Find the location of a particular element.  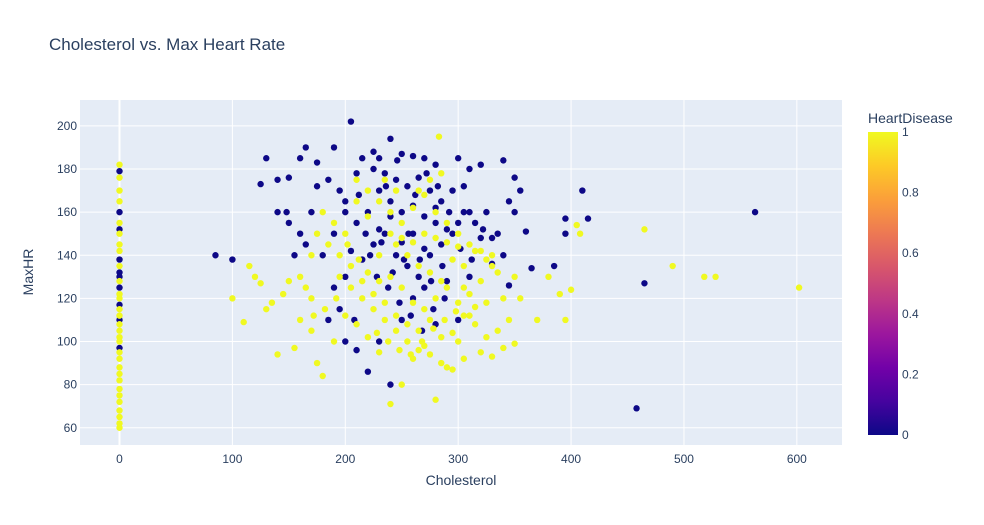

y-tick-label: 60 is located at coordinates (71, 428).